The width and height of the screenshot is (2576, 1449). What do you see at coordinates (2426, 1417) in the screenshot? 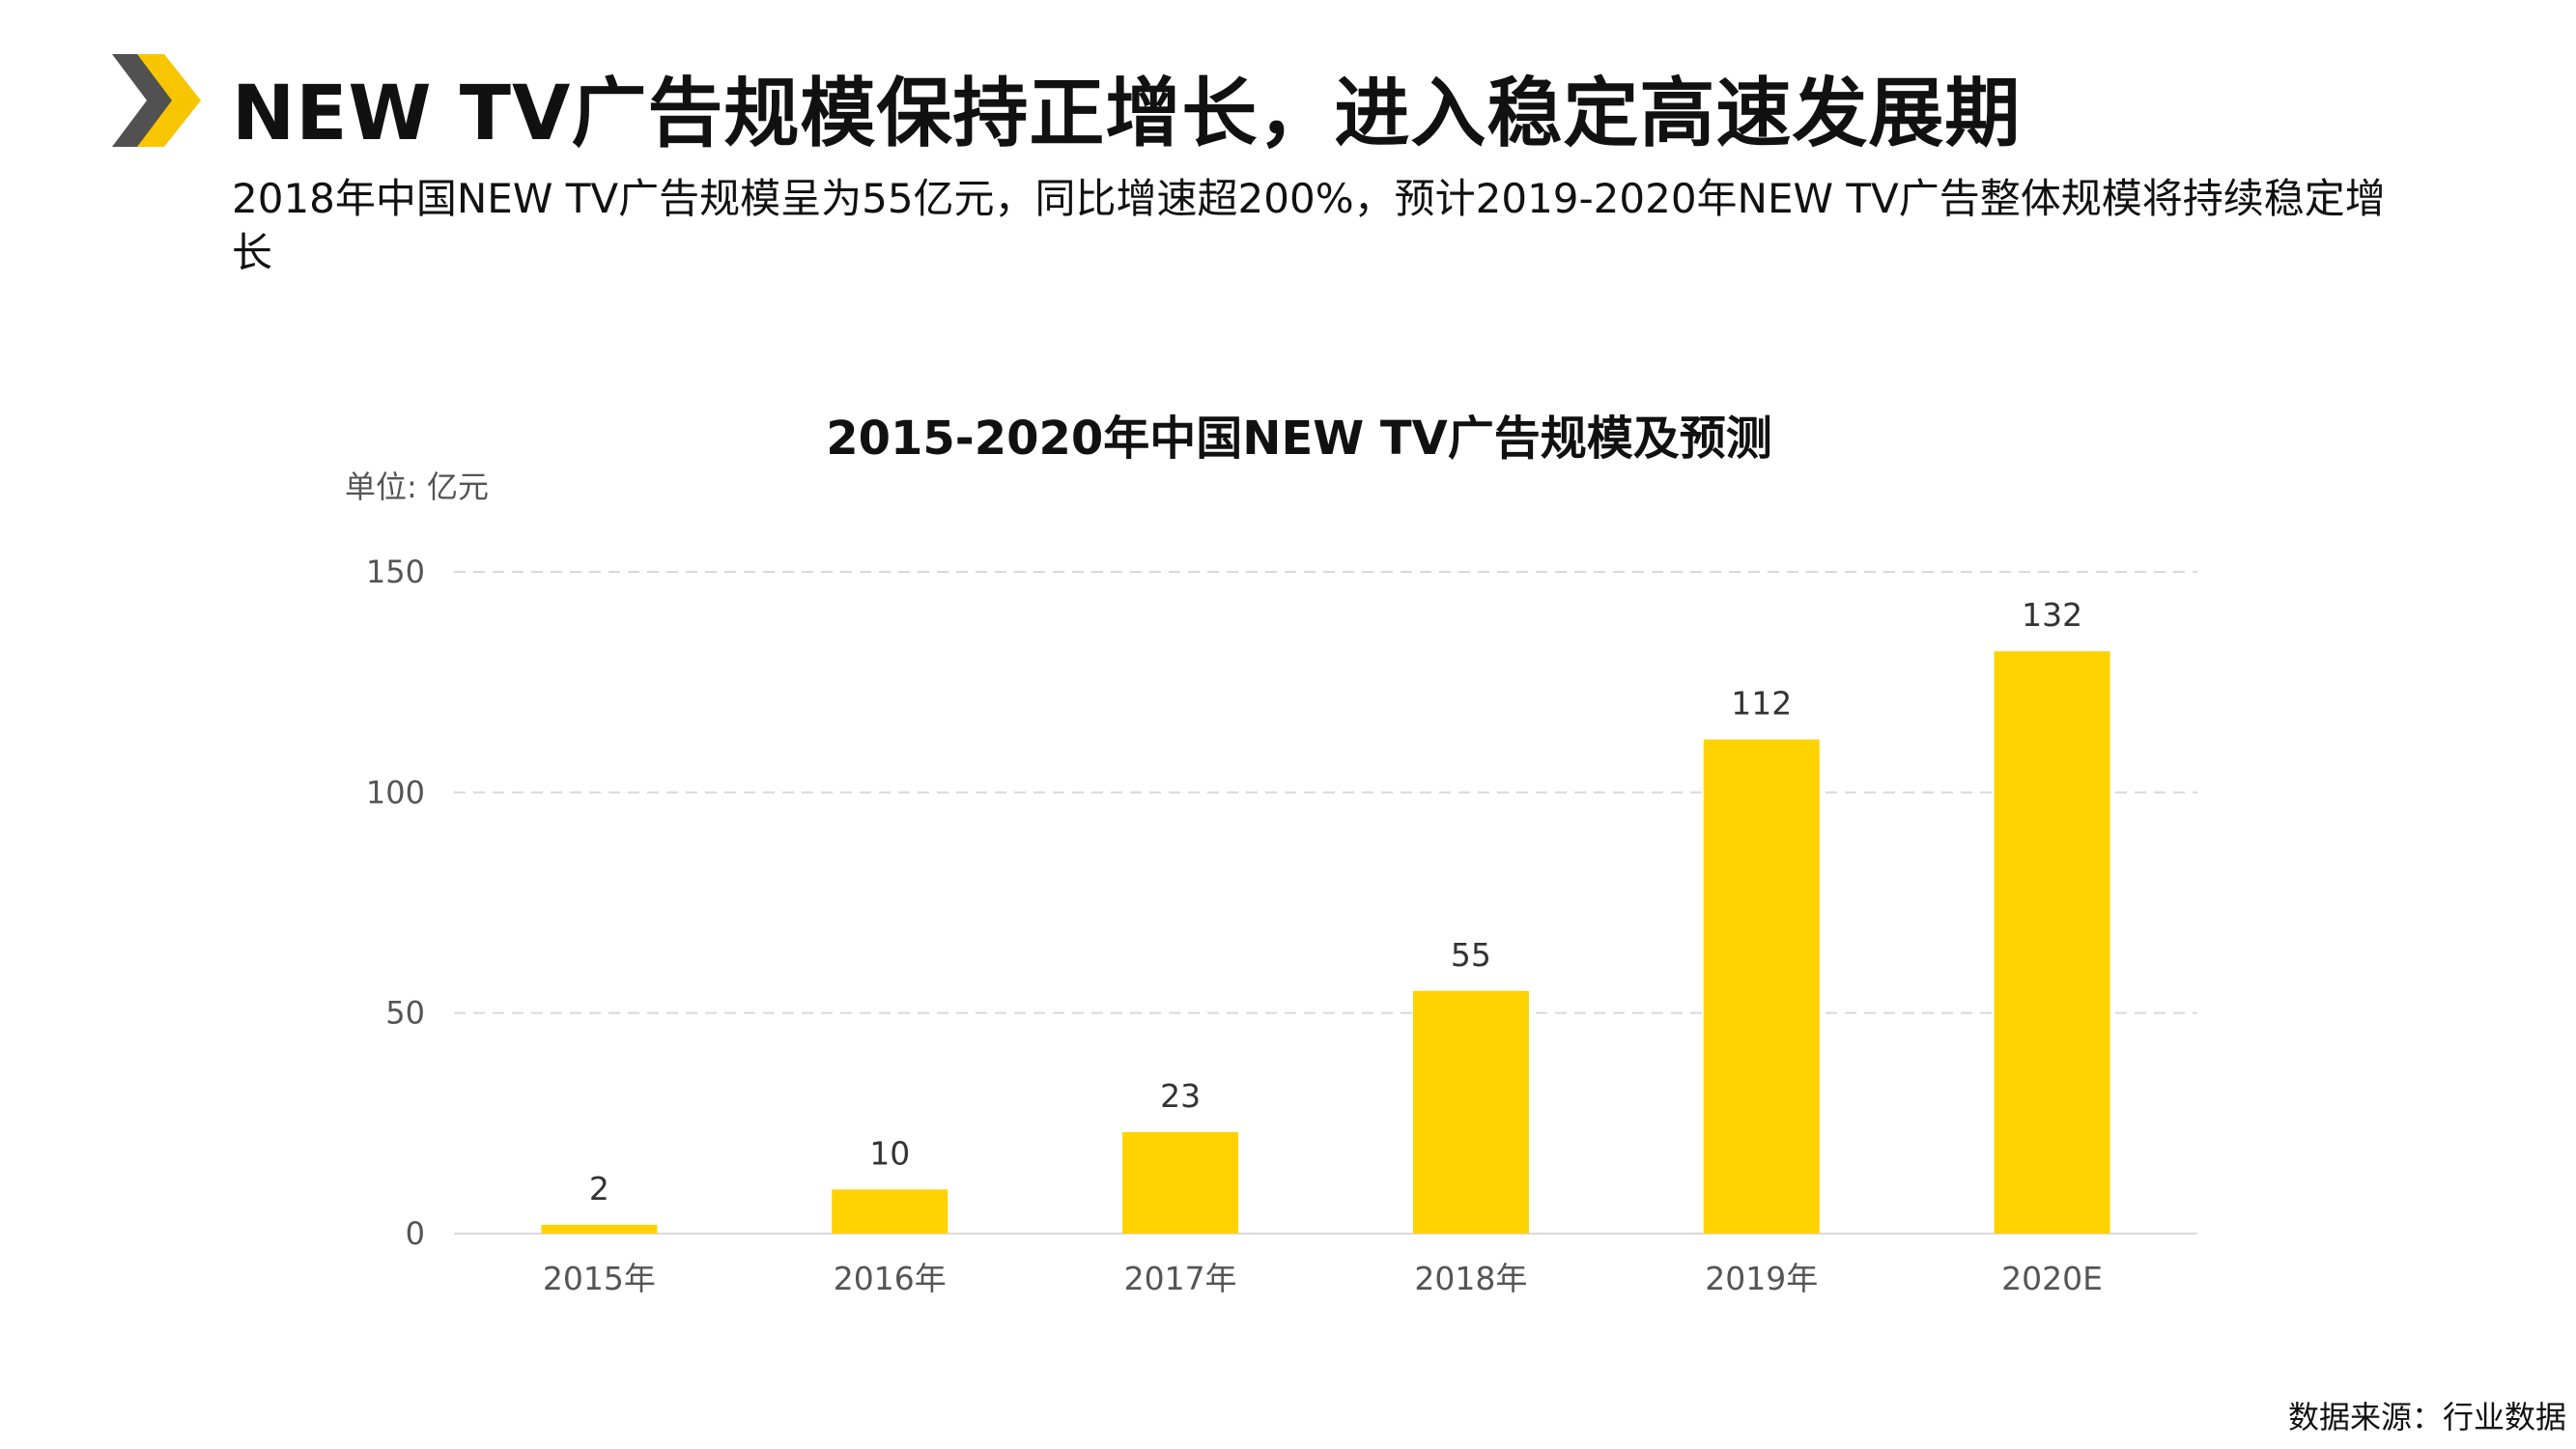
I see `data-source: 数据来源：行业数据` at bounding box center [2426, 1417].